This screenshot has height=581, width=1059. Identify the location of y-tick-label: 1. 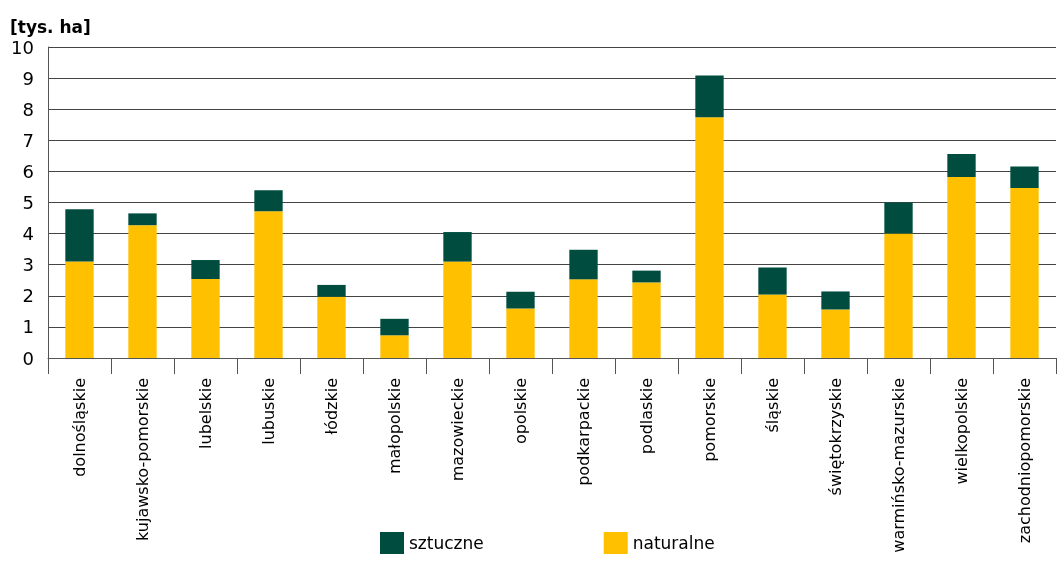
(28, 327).